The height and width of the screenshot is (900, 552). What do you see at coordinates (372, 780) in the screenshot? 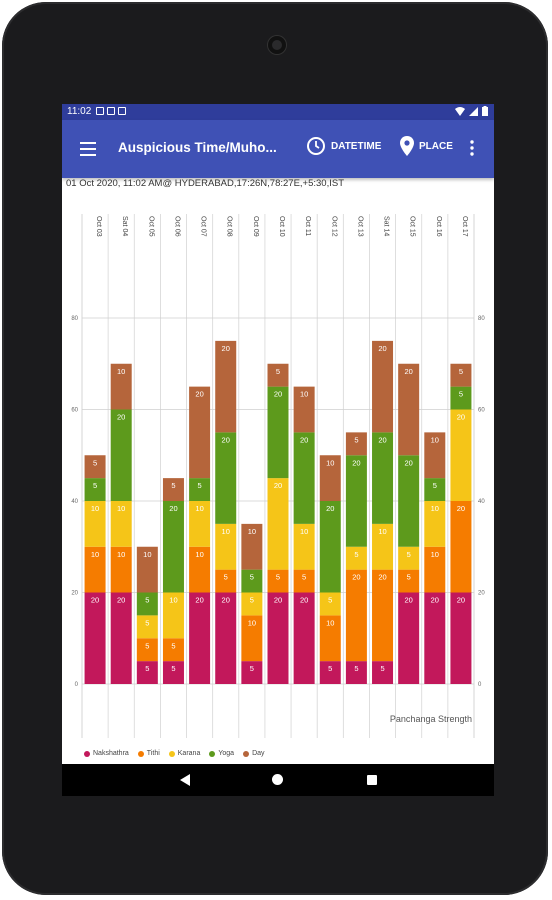
I see `recents-icon` at bounding box center [372, 780].